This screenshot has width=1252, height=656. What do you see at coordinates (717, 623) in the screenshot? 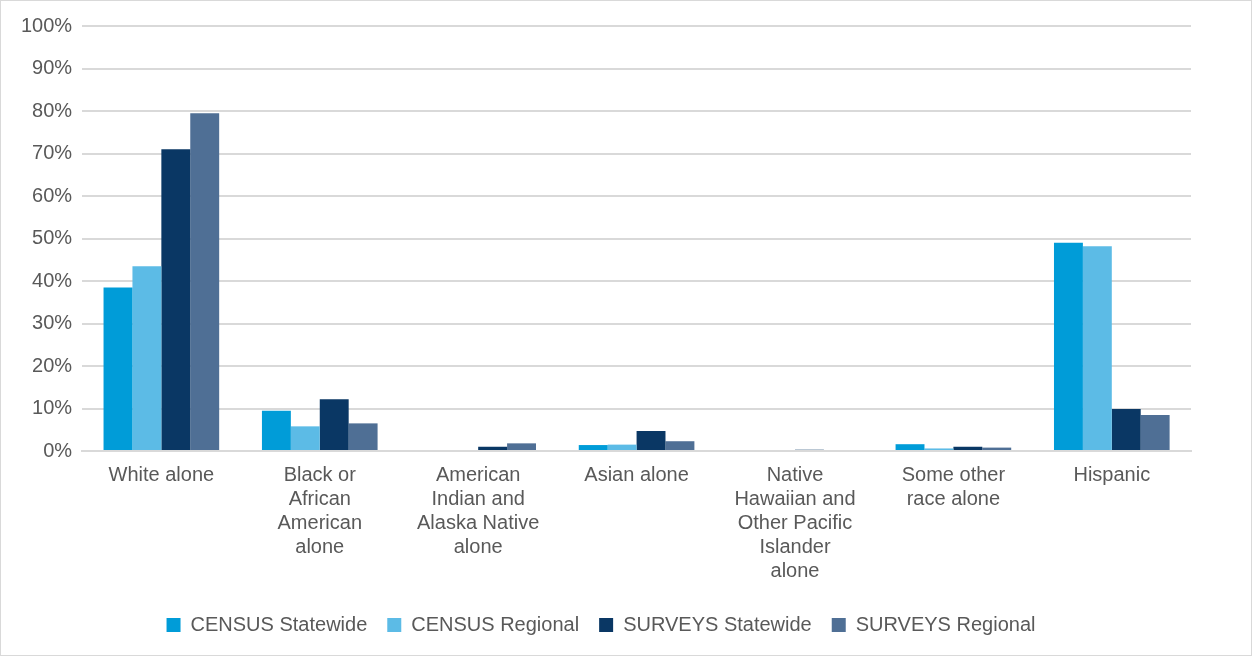
I see `legend-label: SURVEYS Statewide` at bounding box center [717, 623].